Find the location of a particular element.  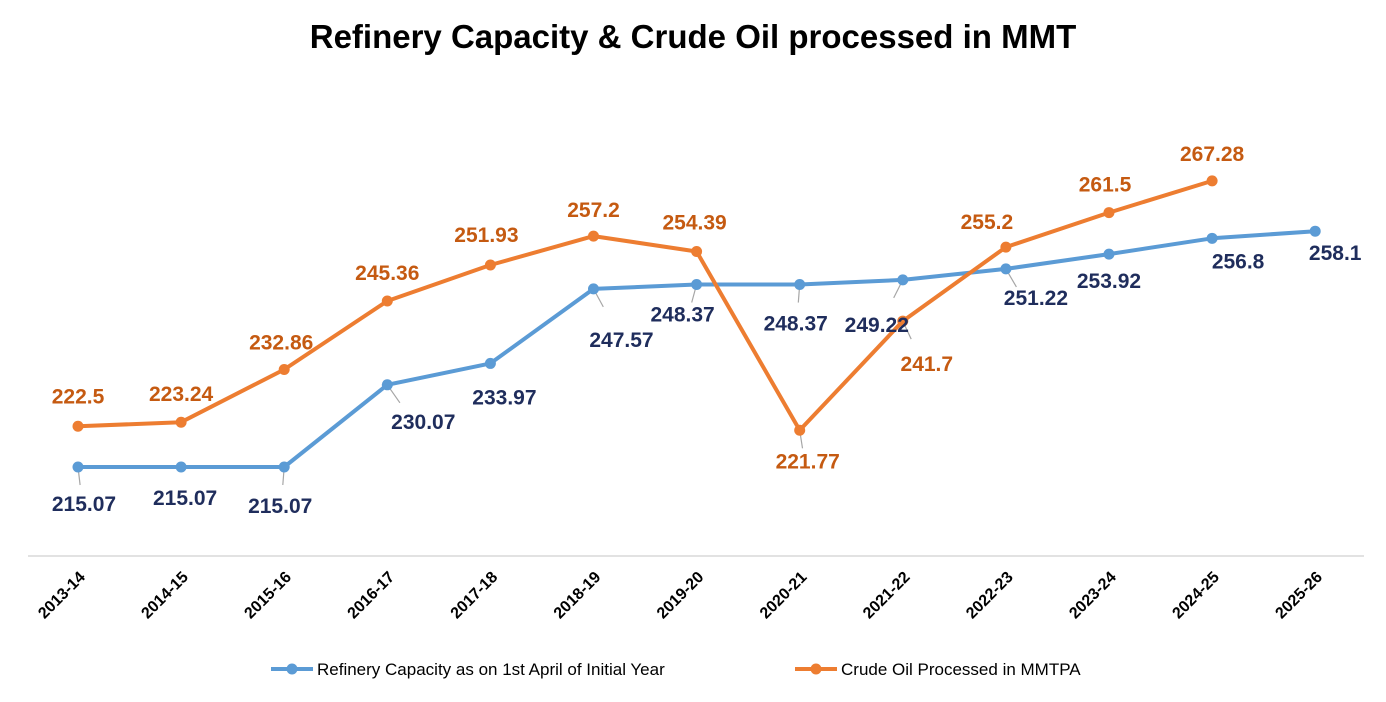

x-tick-label: 2013-14 is located at coordinates (62, 596).